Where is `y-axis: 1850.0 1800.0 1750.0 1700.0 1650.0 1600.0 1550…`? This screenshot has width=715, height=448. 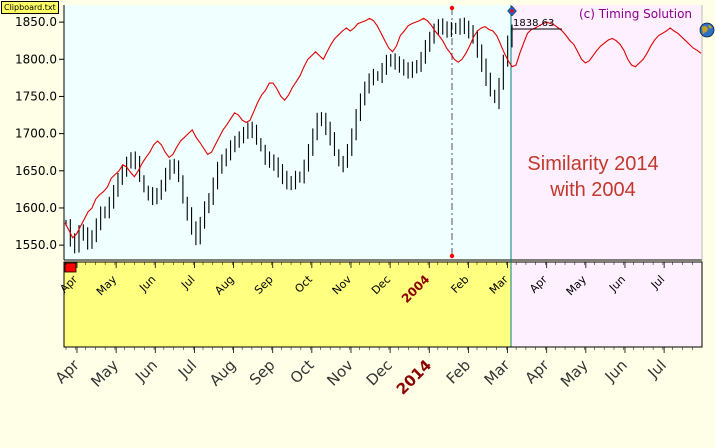 y-axis: 1850.0 1800.0 1750.0 1700.0 1650.0 1600.0 1550… is located at coordinates (39, 133).